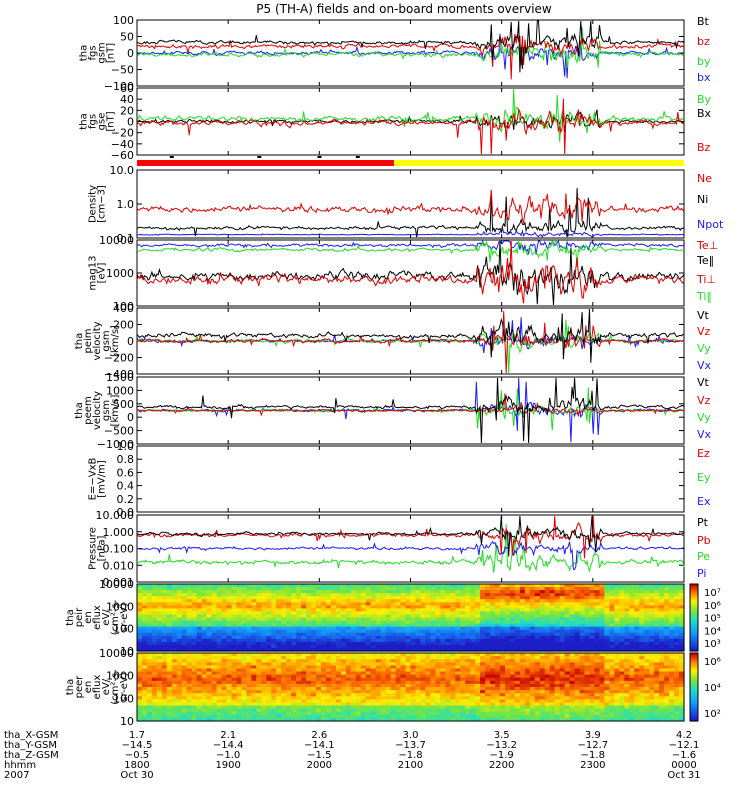  What do you see at coordinates (115, 410) in the screenshot?
I see `y-axis-label-line: [km/s]` at bounding box center [115, 410].